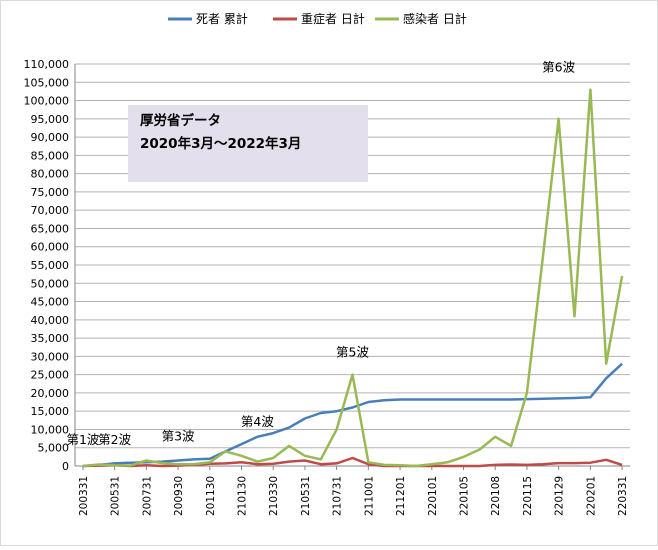 The width and height of the screenshot is (658, 550). I want to click on x-tick-label: 210330, so click(274, 496).